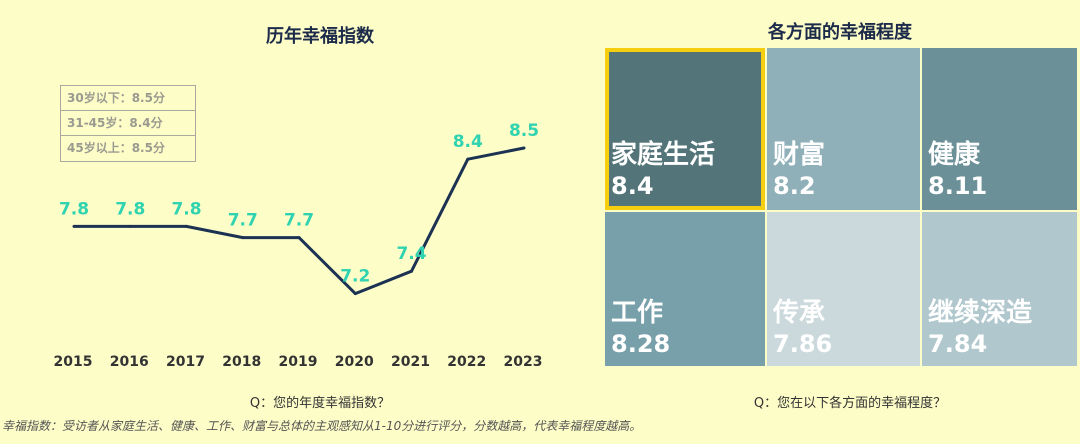  What do you see at coordinates (129, 362) in the screenshot?
I see `x-tick-label: 2016` at bounding box center [129, 362].